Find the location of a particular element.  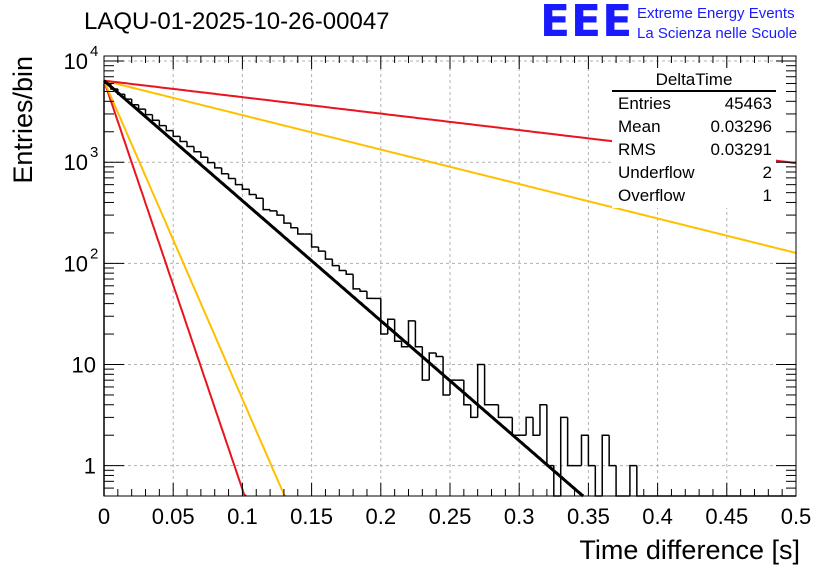

stat-value: 0.03291 is located at coordinates (741, 149).